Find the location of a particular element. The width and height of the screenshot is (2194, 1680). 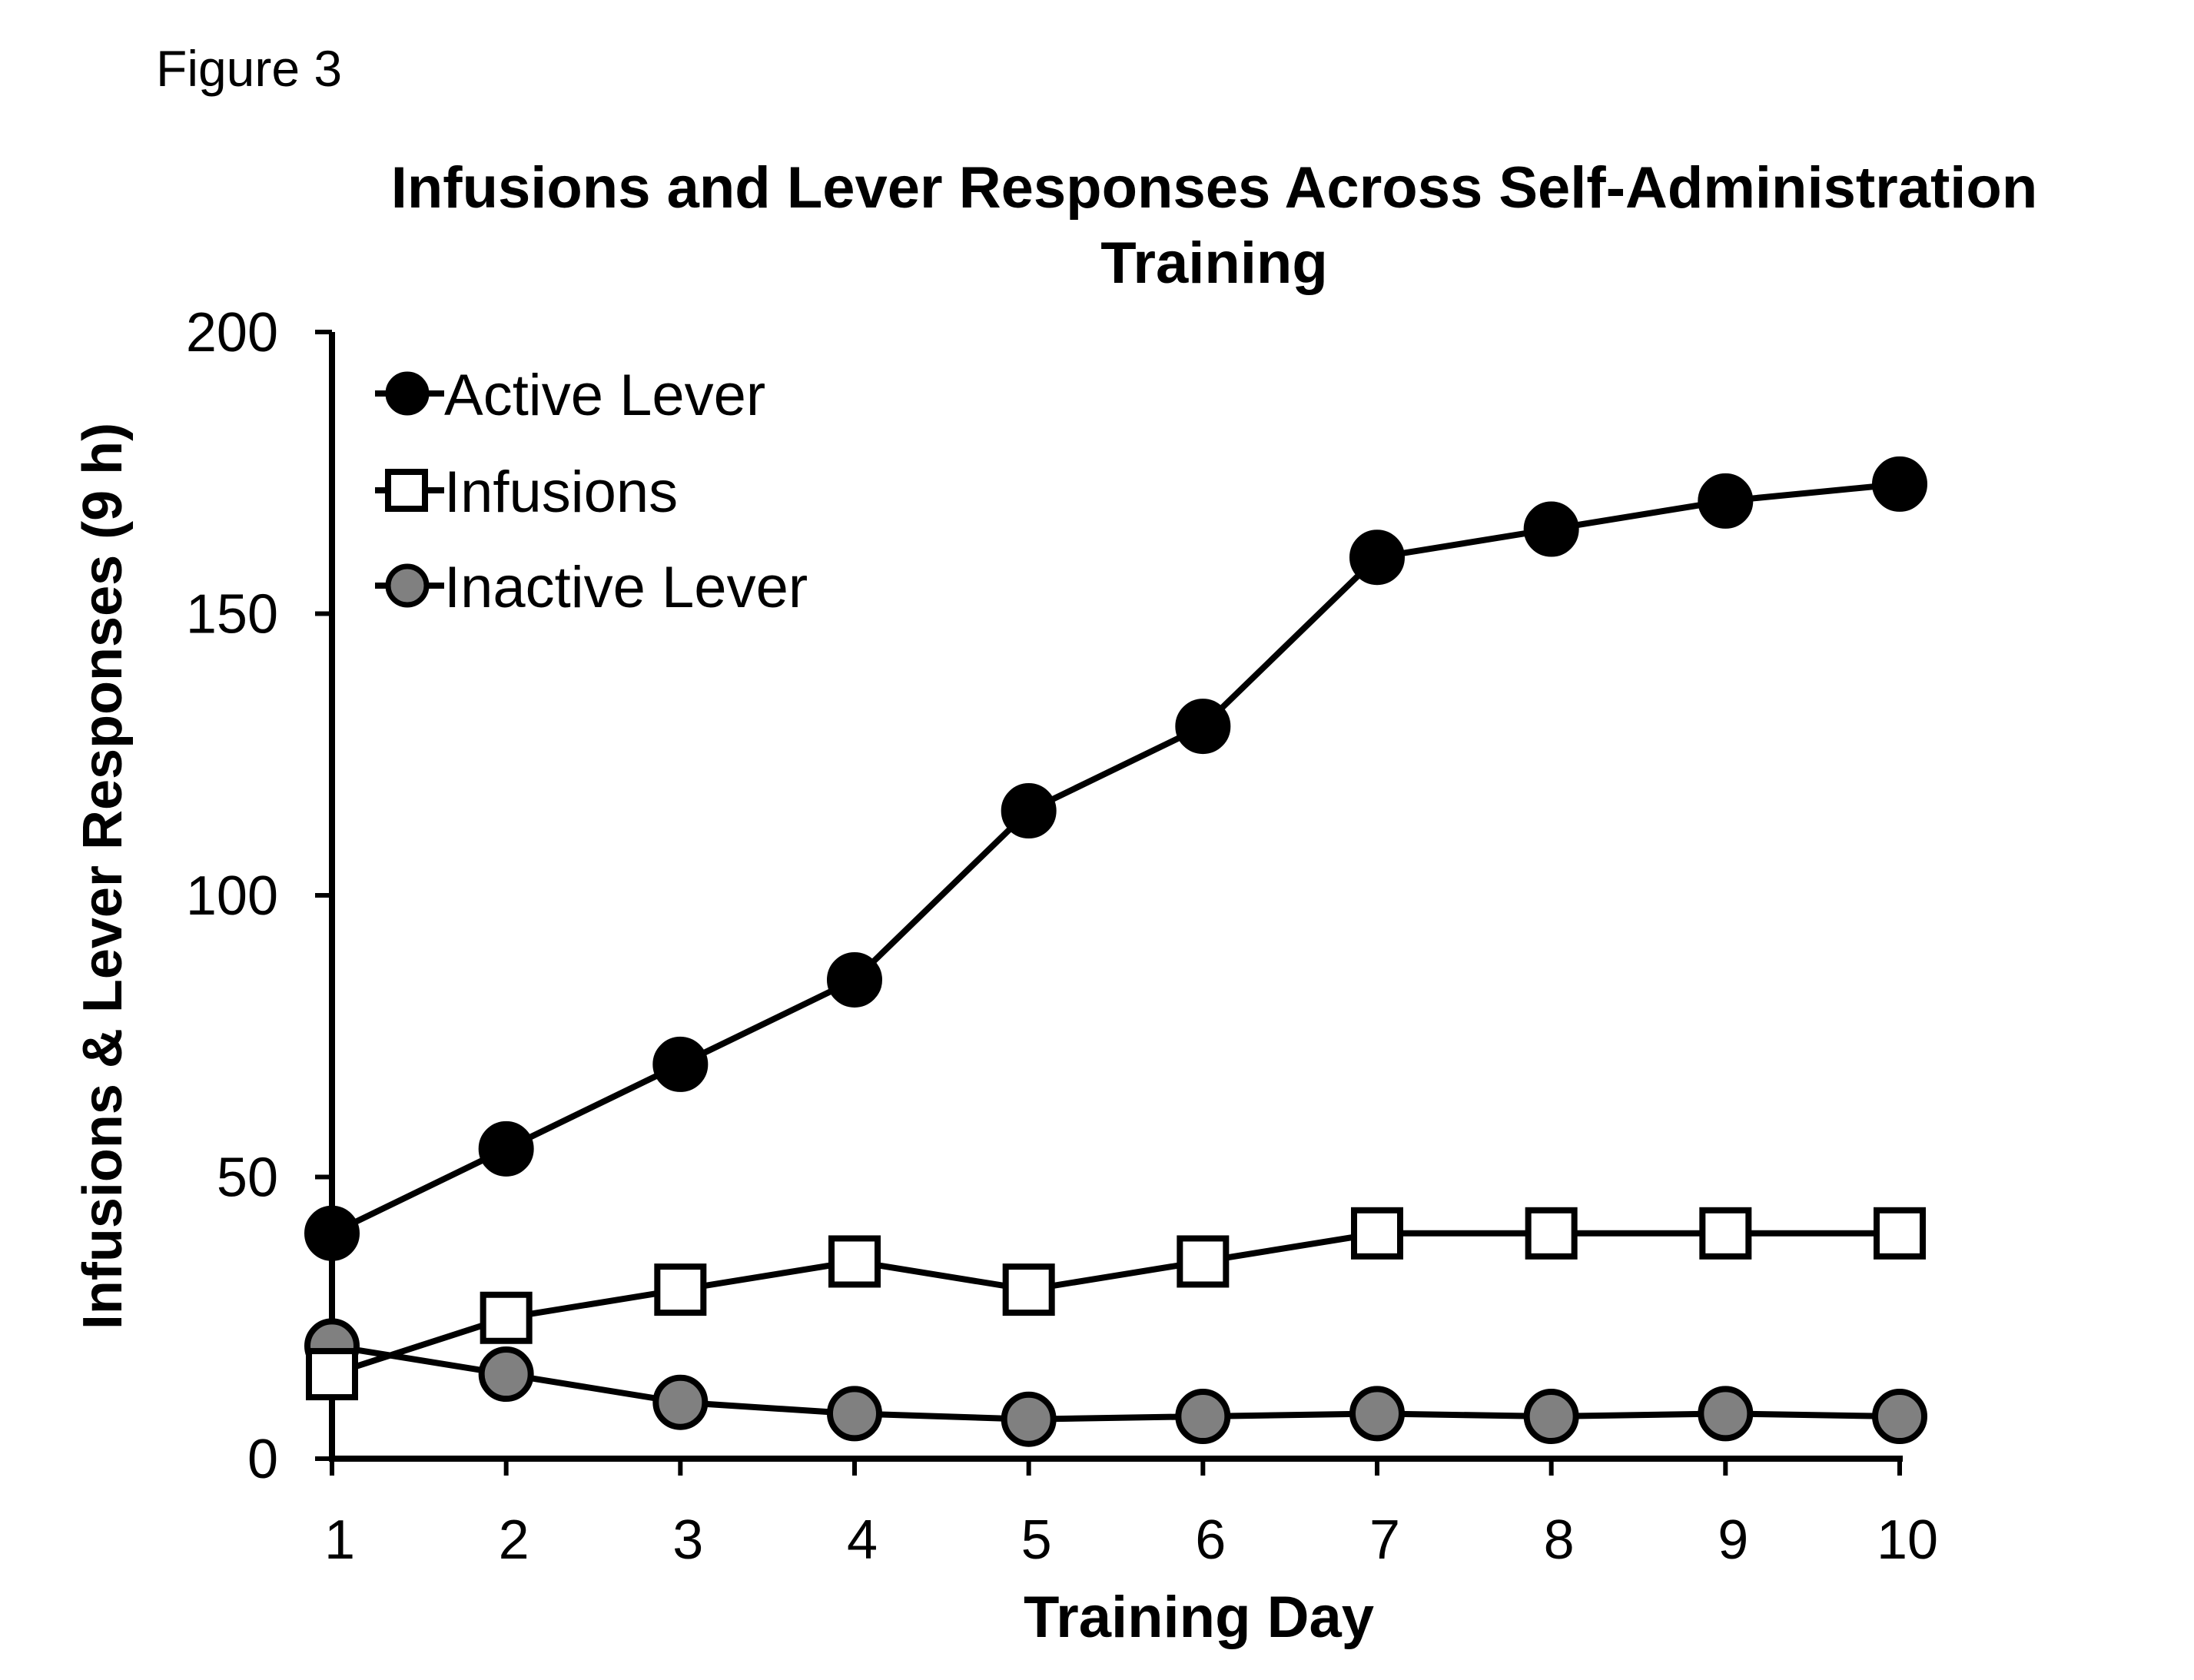

chart-title-line-2: Training is located at coordinates (1214, 263).